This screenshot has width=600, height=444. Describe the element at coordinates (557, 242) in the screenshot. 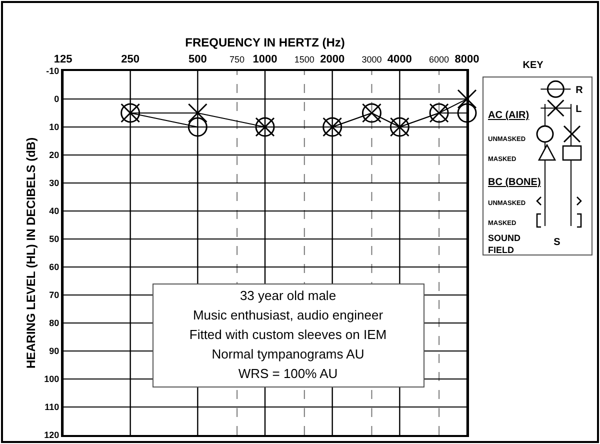

I see `text: S` at that location.